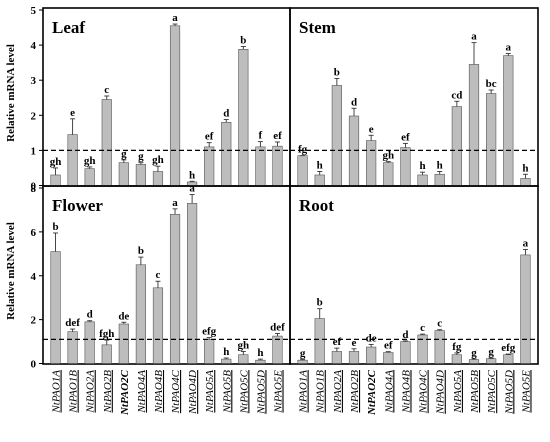  Describe the element at coordinates (243, 359) in the screenshot. I see `bar-flower-ntpao5c` at that location.